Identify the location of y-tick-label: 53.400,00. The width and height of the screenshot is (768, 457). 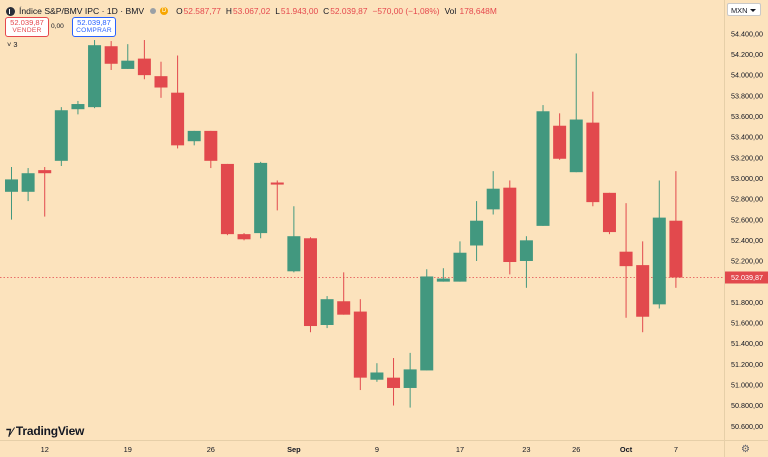
(747, 137).